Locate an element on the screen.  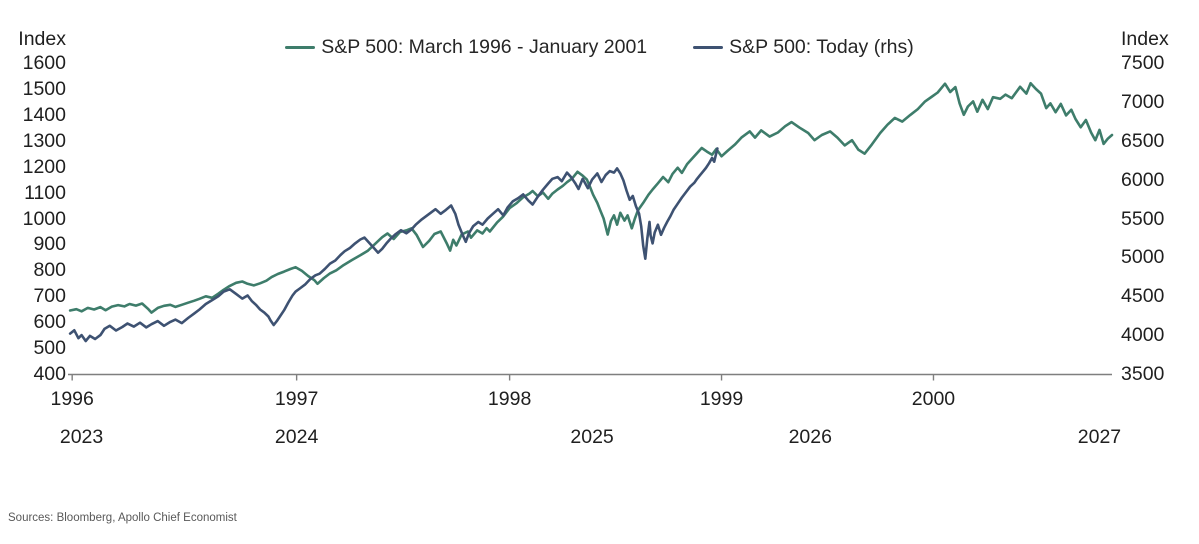
tick-label-700: 700 is located at coordinates (49, 296).